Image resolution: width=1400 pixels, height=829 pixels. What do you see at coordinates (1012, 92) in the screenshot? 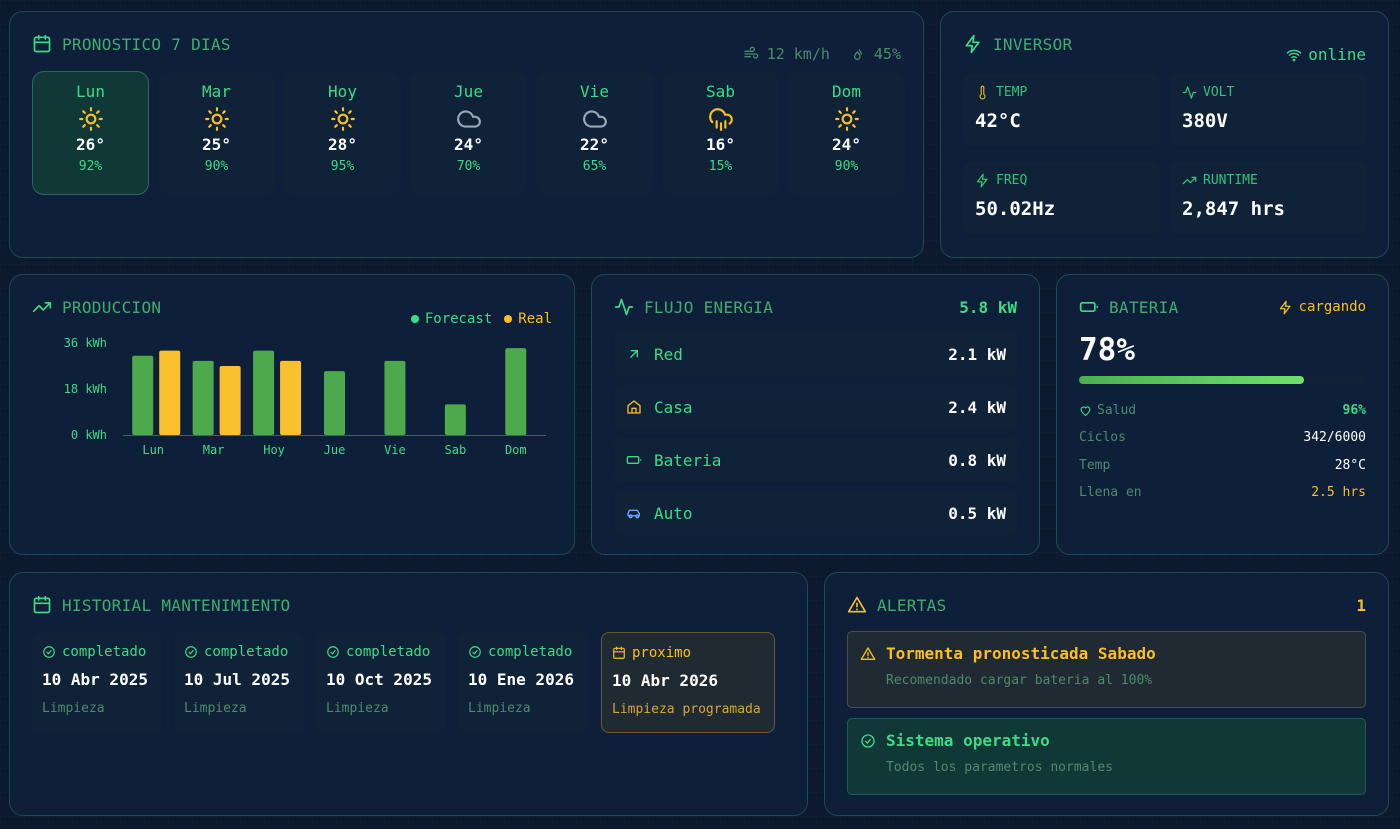
I see `temp-label: TEMP` at bounding box center [1012, 92].